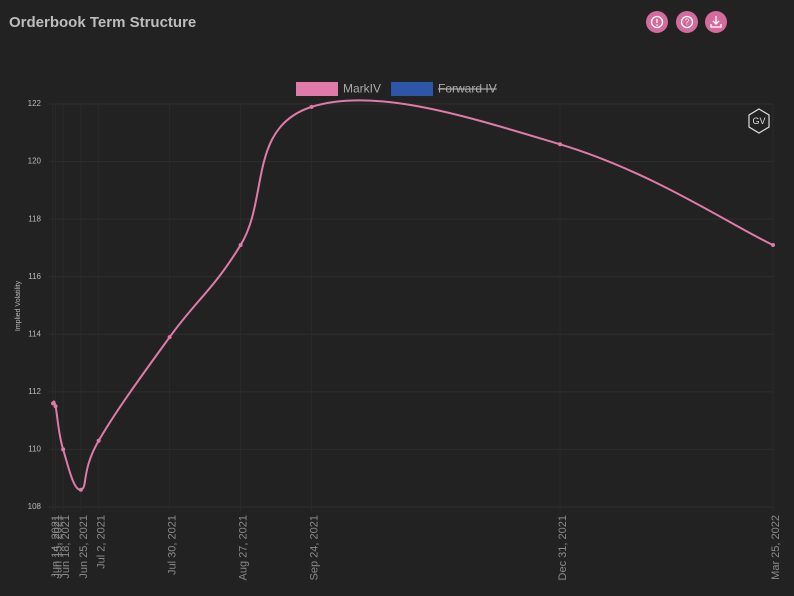 The height and width of the screenshot is (596, 794). Describe the element at coordinates (776, 547) in the screenshot. I see `x-tick-label: Mar 25, 2022` at that location.